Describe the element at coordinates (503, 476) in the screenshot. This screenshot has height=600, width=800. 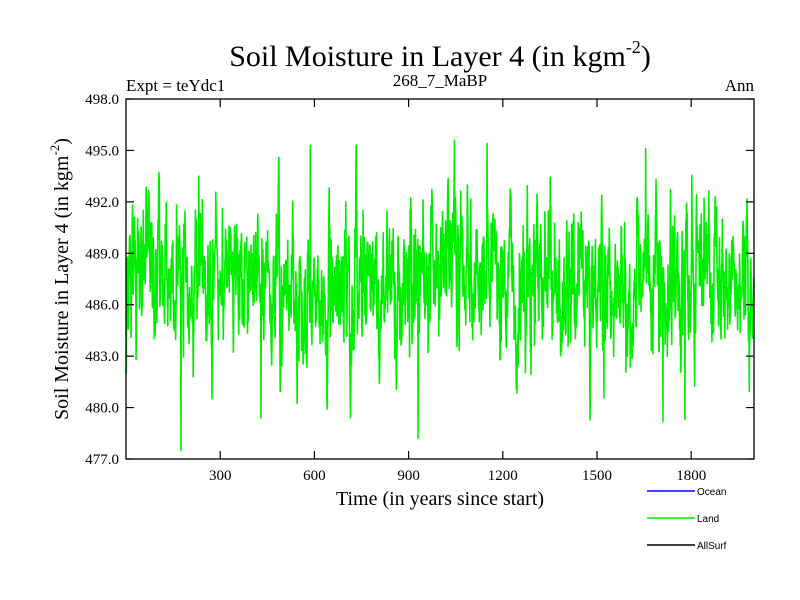
I see `x-tick-label: 1200` at that location.